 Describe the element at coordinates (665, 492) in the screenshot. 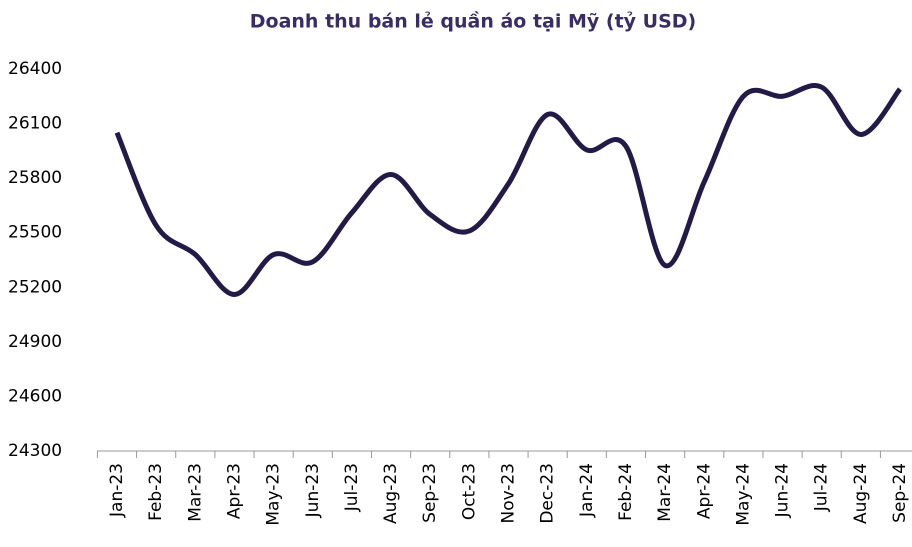

I see `x-tick-label: Mar-24` at that location.